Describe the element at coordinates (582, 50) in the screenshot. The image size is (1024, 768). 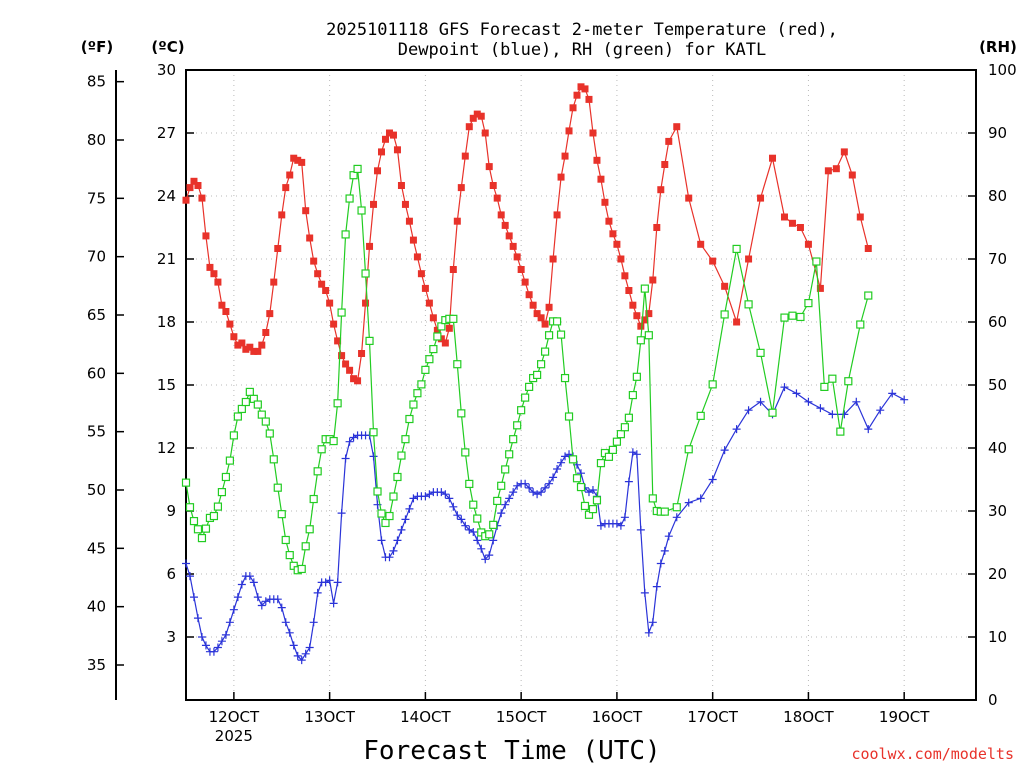
I see `chart-title-line-2: Dewpoint (blue), RH (green) for KATL` at that location.